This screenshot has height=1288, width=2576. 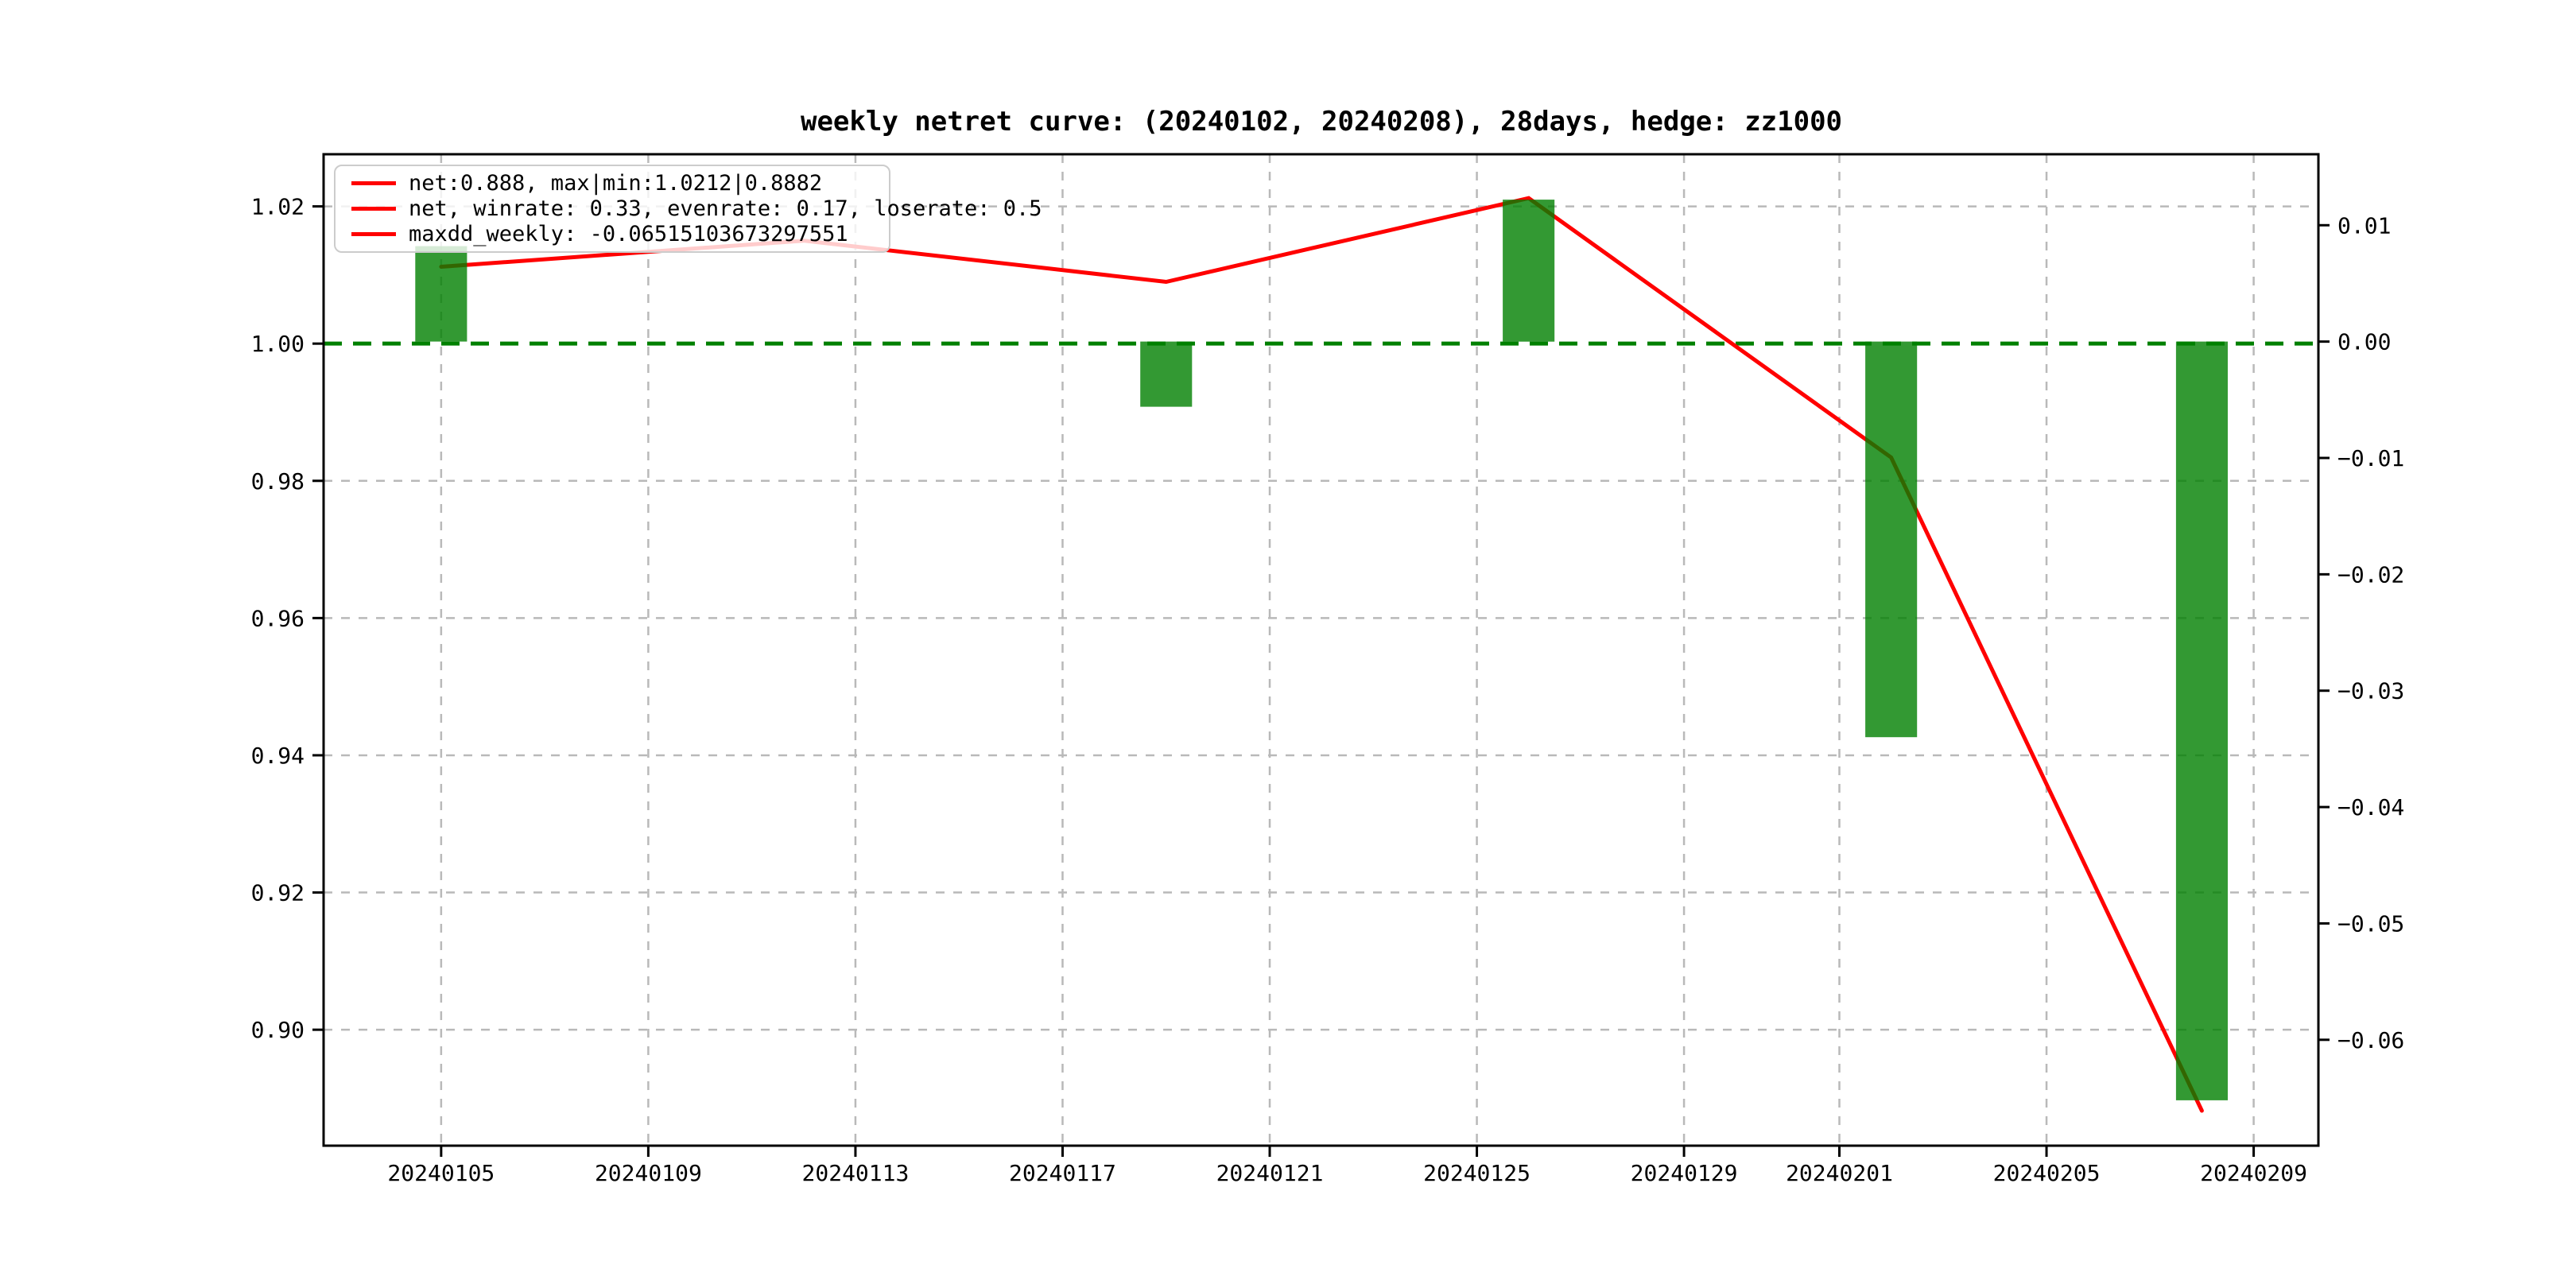 I want to click on left-axis-tick-label: 0.92, so click(x=278, y=893).